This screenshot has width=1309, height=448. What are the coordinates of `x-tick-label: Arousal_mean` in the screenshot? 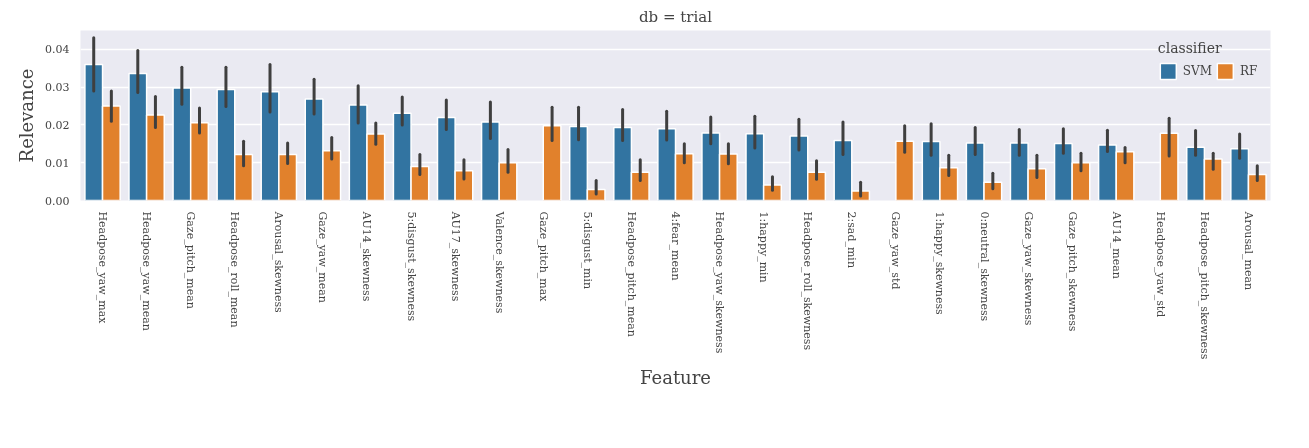 It's located at (1248, 250).